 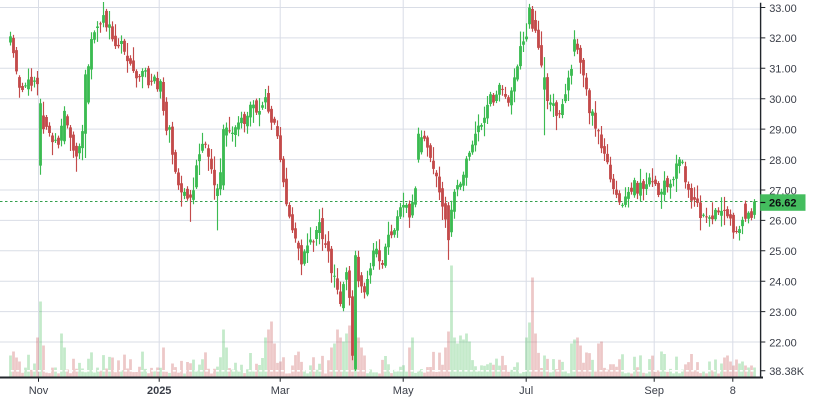 What do you see at coordinates (783, 9) in the screenshot?
I see `svg-text: 33.00` at bounding box center [783, 9].